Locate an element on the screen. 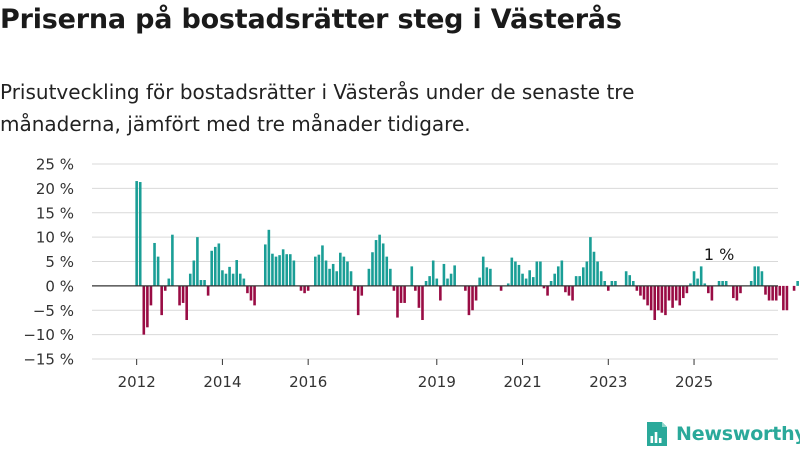  y-tick-label: 25 % is located at coordinates (55, 165).